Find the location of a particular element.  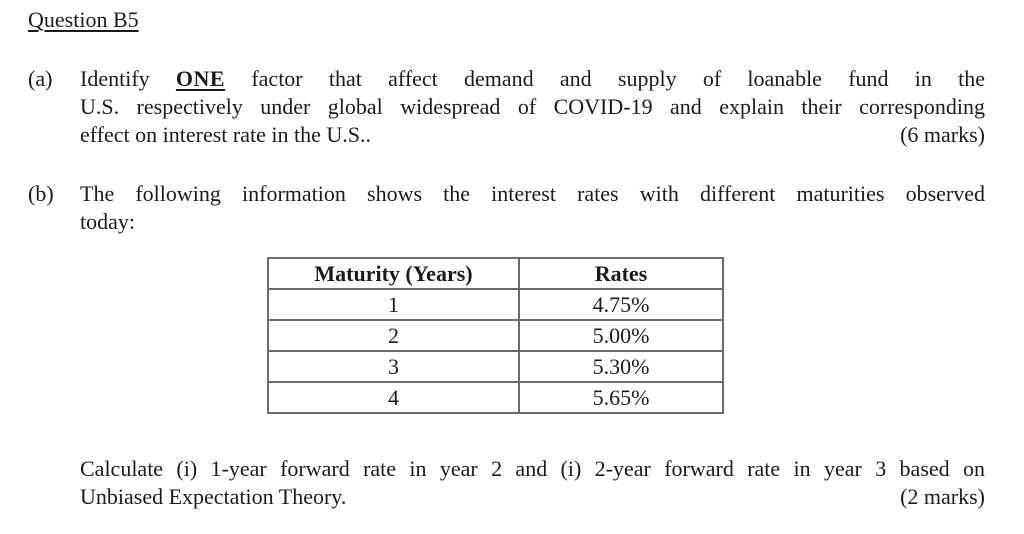

maturity-cell: 1 is located at coordinates (393, 304).